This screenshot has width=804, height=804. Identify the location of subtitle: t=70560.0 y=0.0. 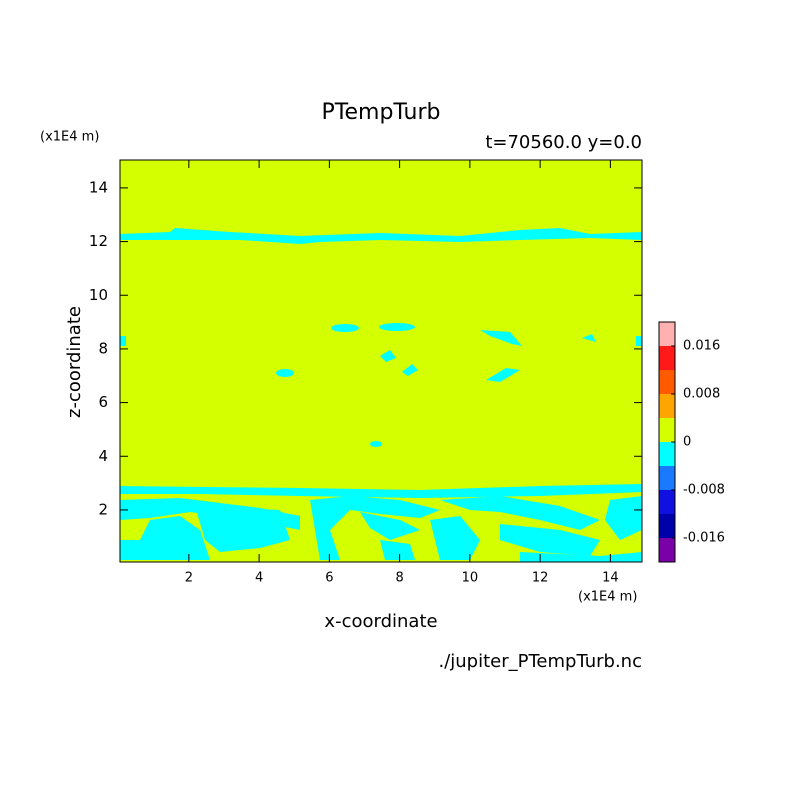
(563, 142).